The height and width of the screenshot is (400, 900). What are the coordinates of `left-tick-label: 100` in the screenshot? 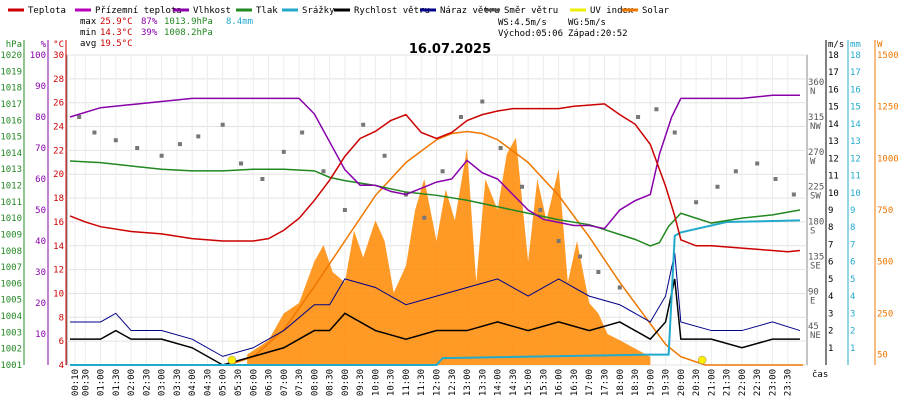 It's located at (38, 56).